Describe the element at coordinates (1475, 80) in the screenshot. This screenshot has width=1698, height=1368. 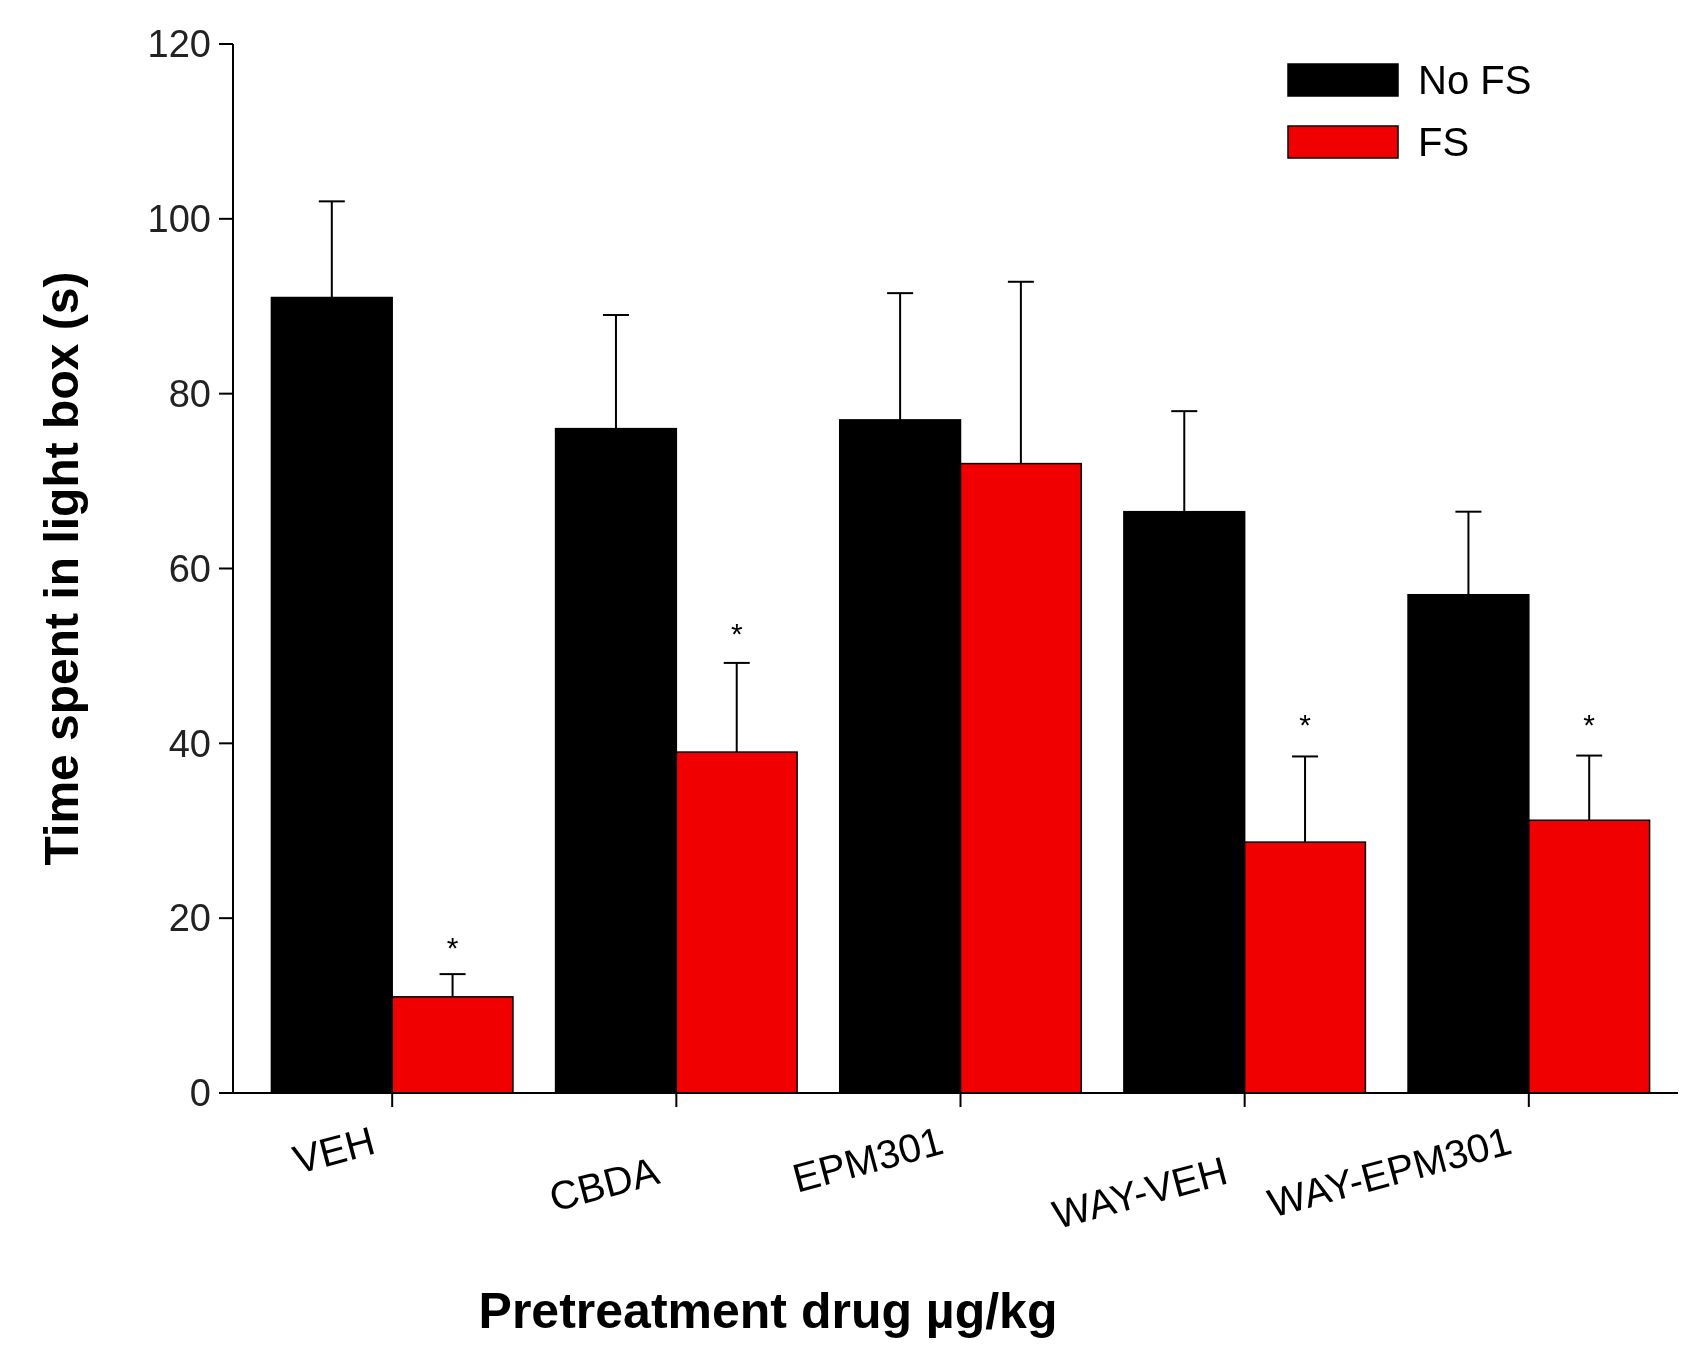
I see `legend-label: No FS` at that location.